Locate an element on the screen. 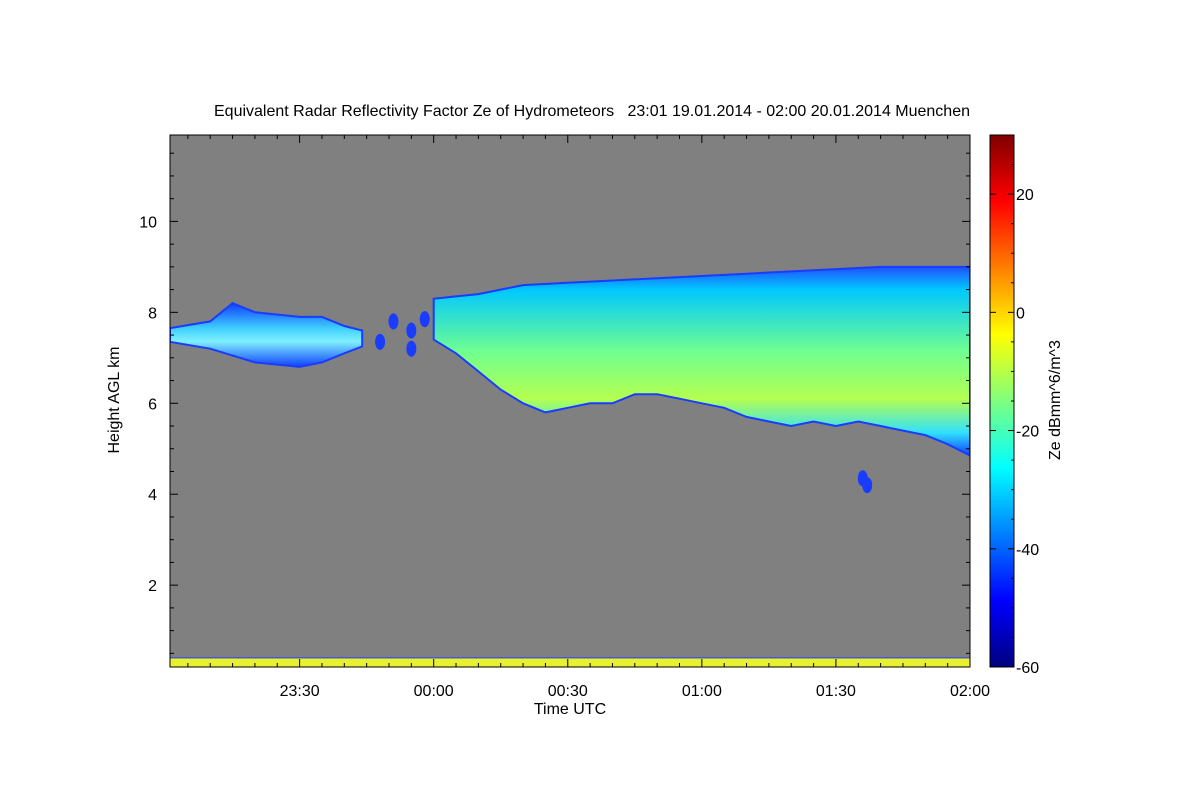  x-tick-label: 23:30 is located at coordinates (300, 691).